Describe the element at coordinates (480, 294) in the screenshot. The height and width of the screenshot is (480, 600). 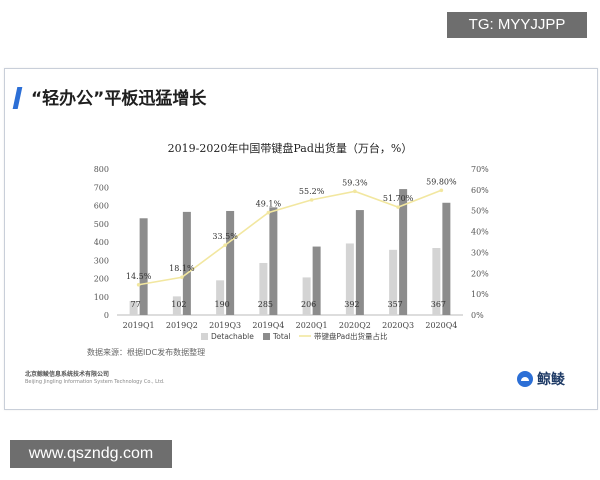
I see `y2-tick-label: 10%` at that location.